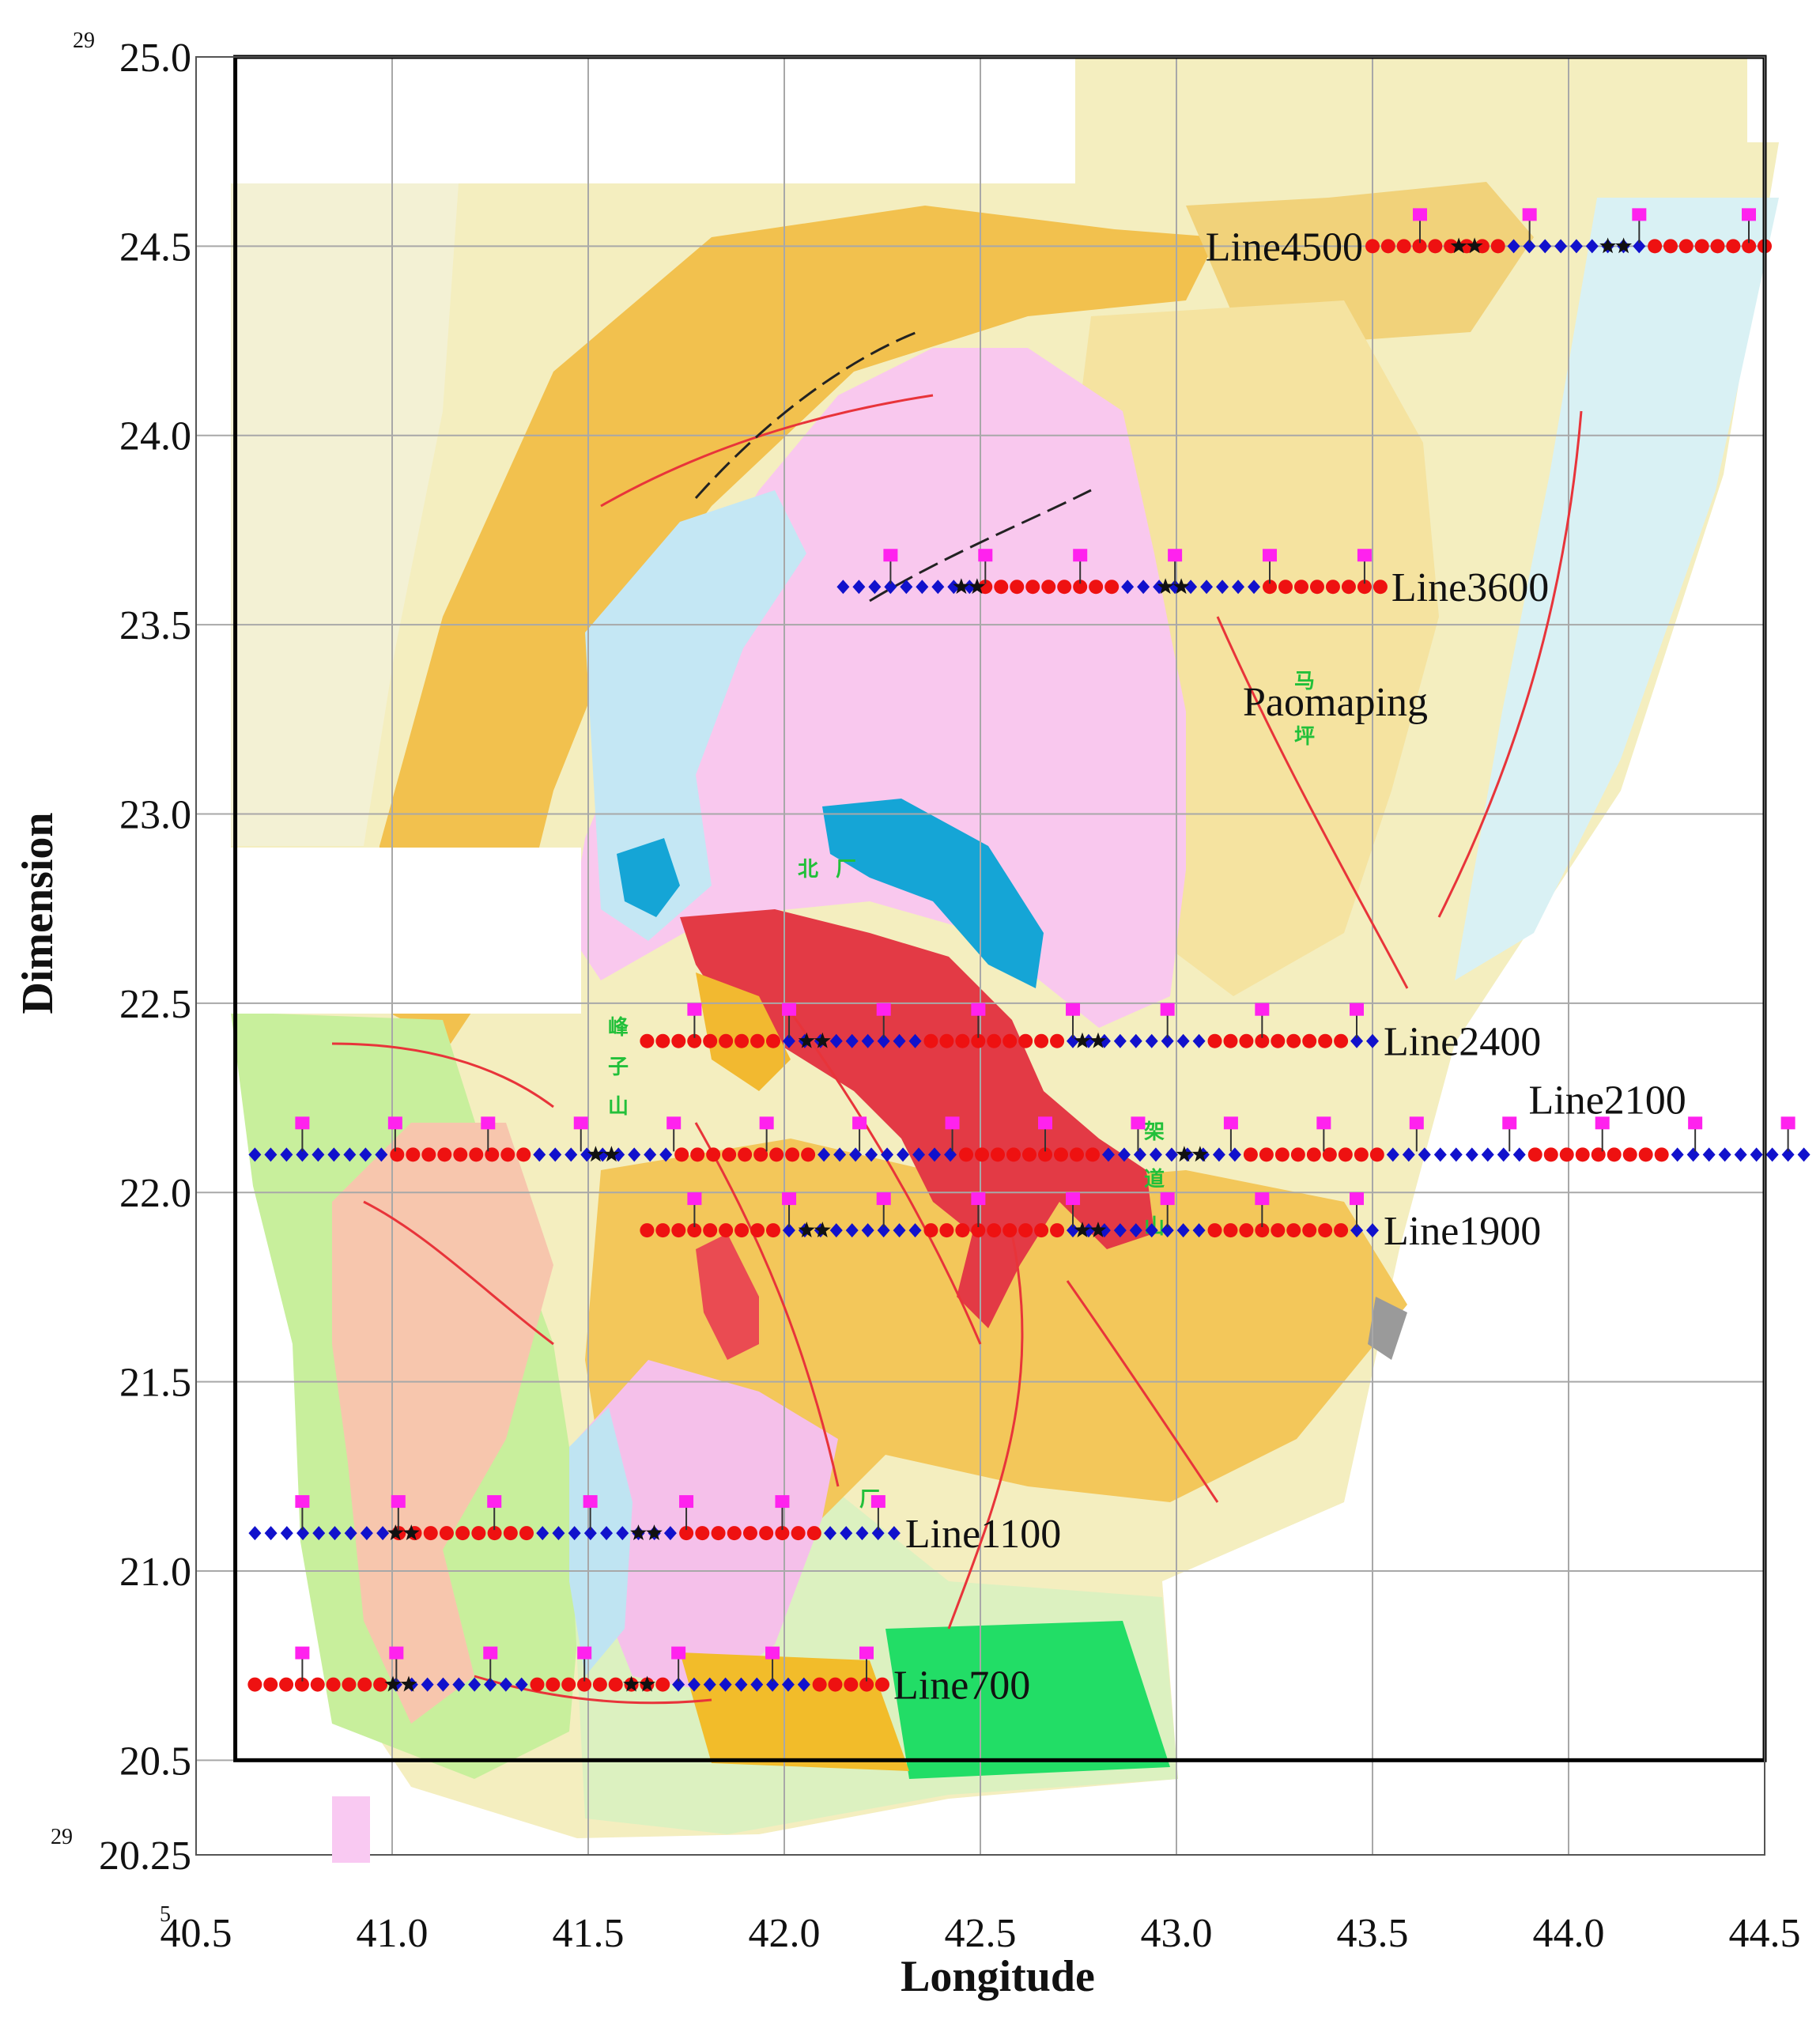 This screenshot has height=2028, width=1820. What do you see at coordinates (1765, 1933) in the screenshot?
I see `x-tick-label: 44.5` at bounding box center [1765, 1933].